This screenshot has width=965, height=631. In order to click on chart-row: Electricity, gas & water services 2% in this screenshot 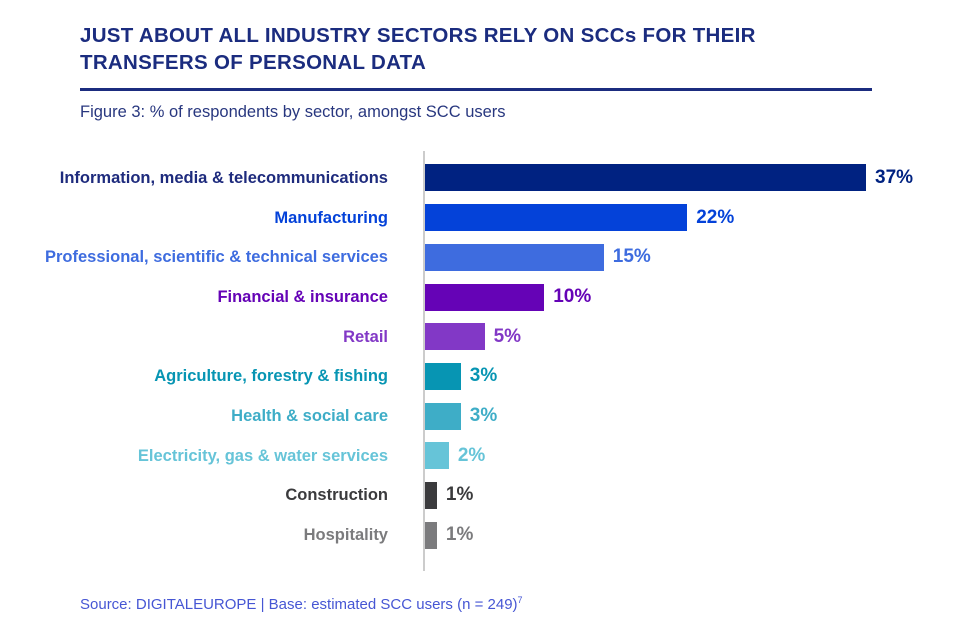, I will do `click(482, 456)`.